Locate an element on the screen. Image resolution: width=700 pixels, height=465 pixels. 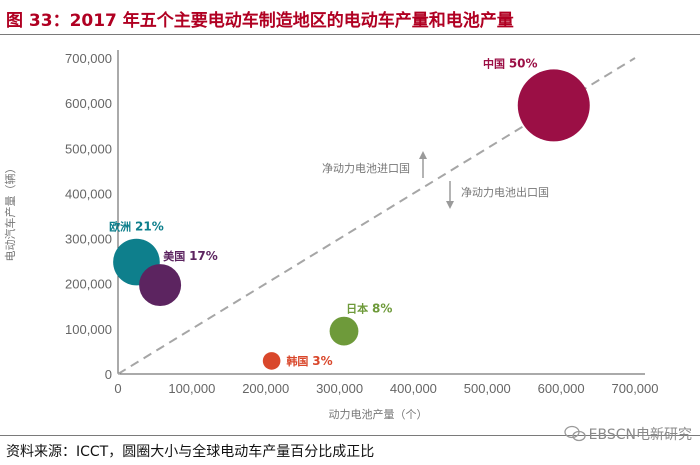
bubble-share: 17% is located at coordinates (203, 256).